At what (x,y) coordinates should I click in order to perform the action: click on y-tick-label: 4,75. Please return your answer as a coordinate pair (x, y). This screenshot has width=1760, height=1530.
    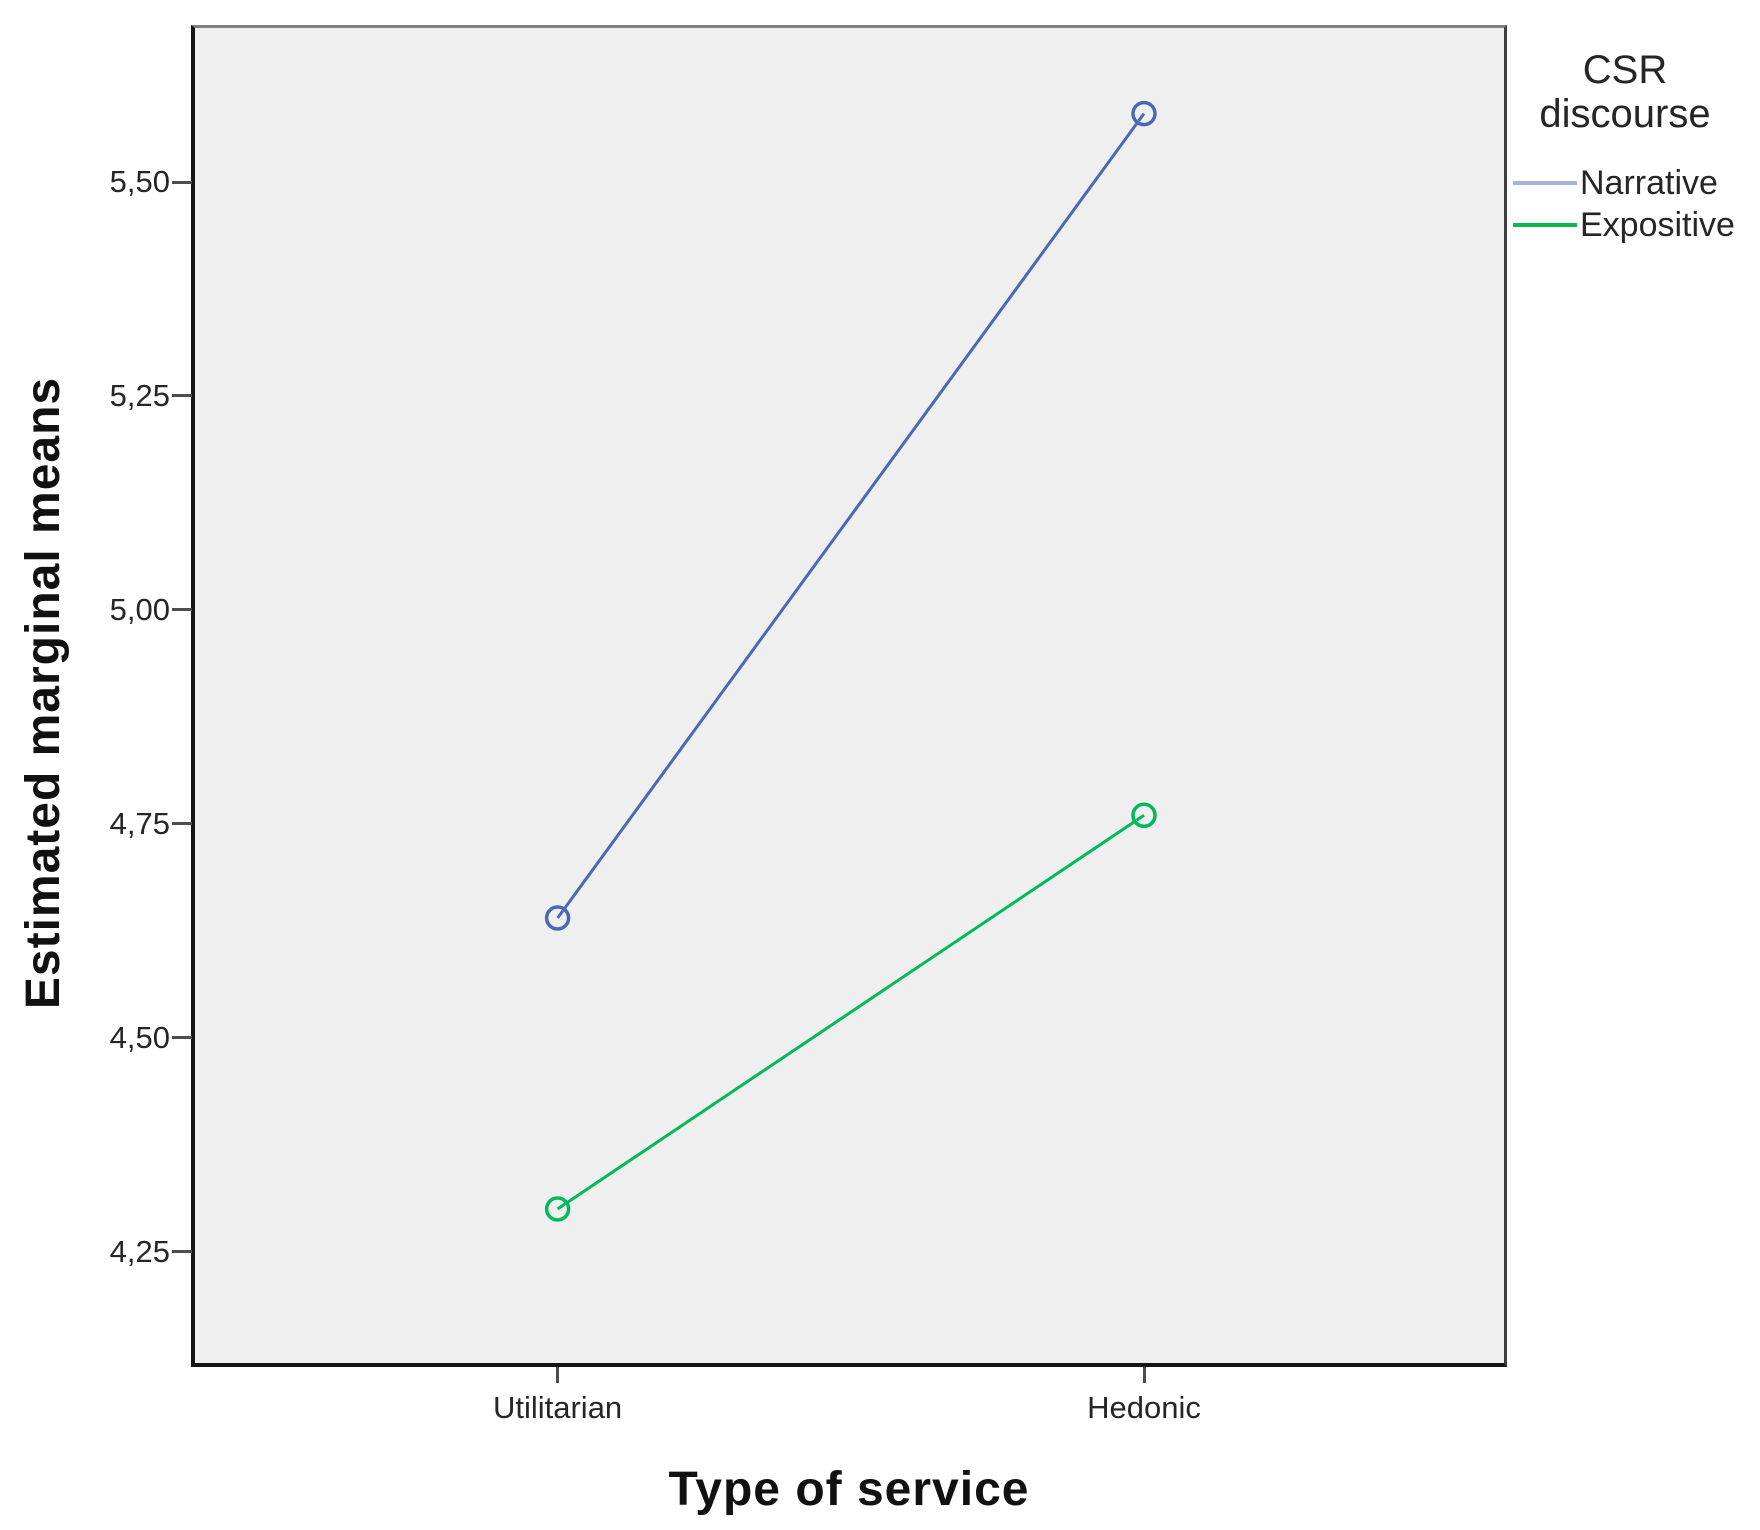
    Looking at the image, I should click on (139, 823).